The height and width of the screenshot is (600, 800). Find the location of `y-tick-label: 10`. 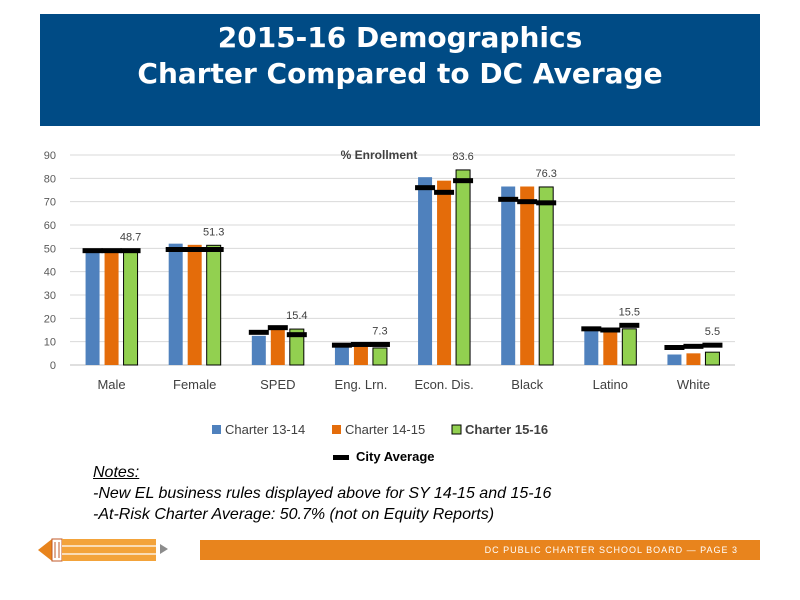

y-tick-label: 10 is located at coordinates (50, 343).